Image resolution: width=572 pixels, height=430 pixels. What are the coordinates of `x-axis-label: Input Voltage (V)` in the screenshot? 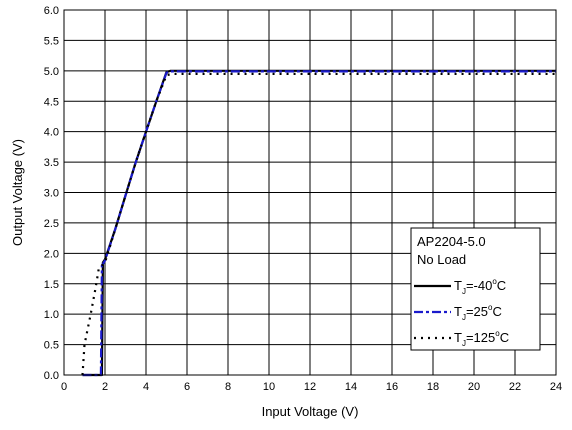 It's located at (310, 411).